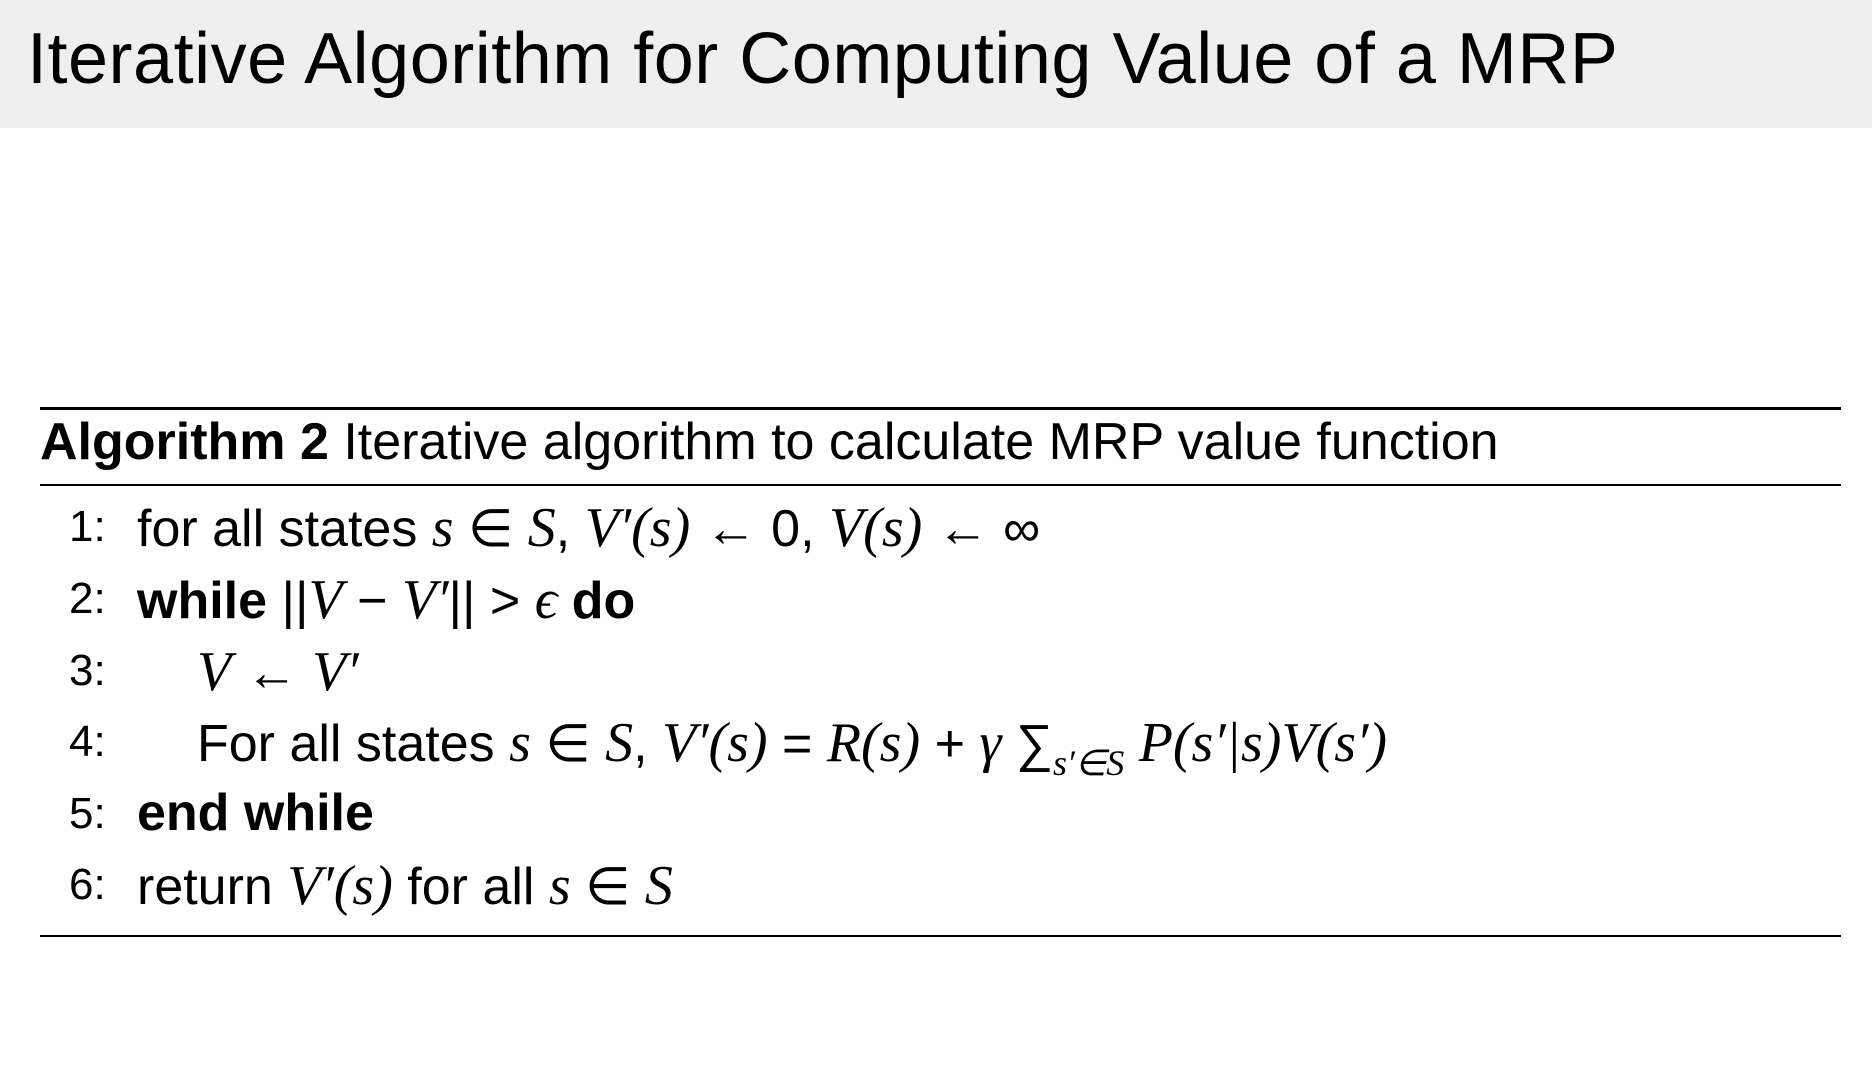 The width and height of the screenshot is (1872, 1070). What do you see at coordinates (1027, 744) in the screenshot?
I see `text-segment: ∑` at bounding box center [1027, 744].